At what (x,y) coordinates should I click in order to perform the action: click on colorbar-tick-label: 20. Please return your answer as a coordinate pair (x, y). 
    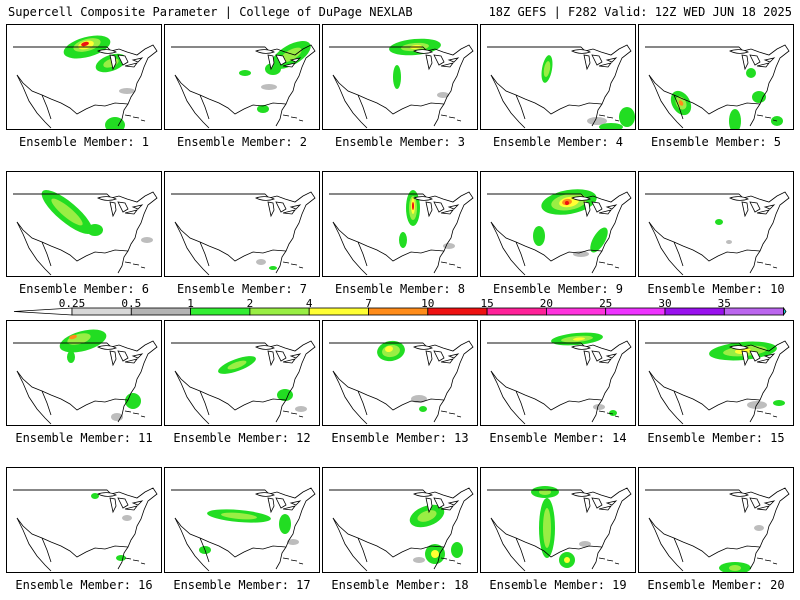
    Looking at the image, I should click on (546, 303).